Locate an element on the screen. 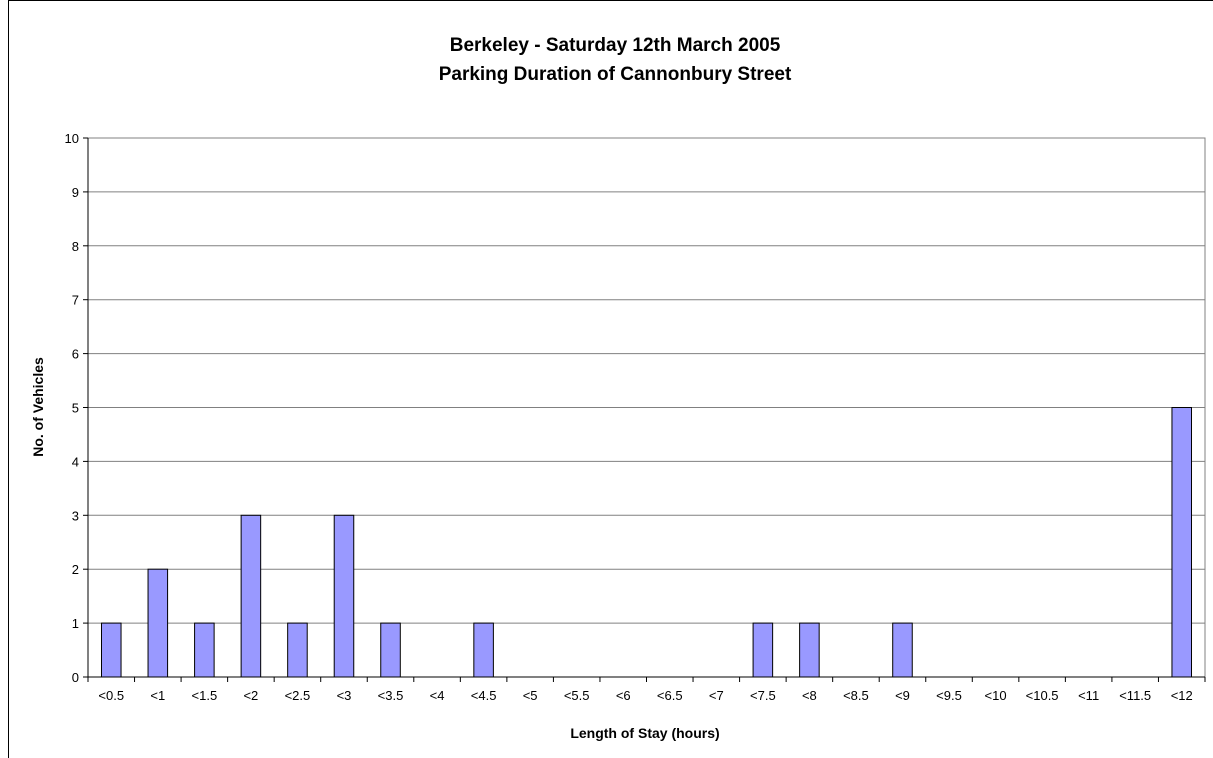 Image resolution: width=1213 pixels, height=758 pixels. x-tick-label: <11 is located at coordinates (1088, 695).